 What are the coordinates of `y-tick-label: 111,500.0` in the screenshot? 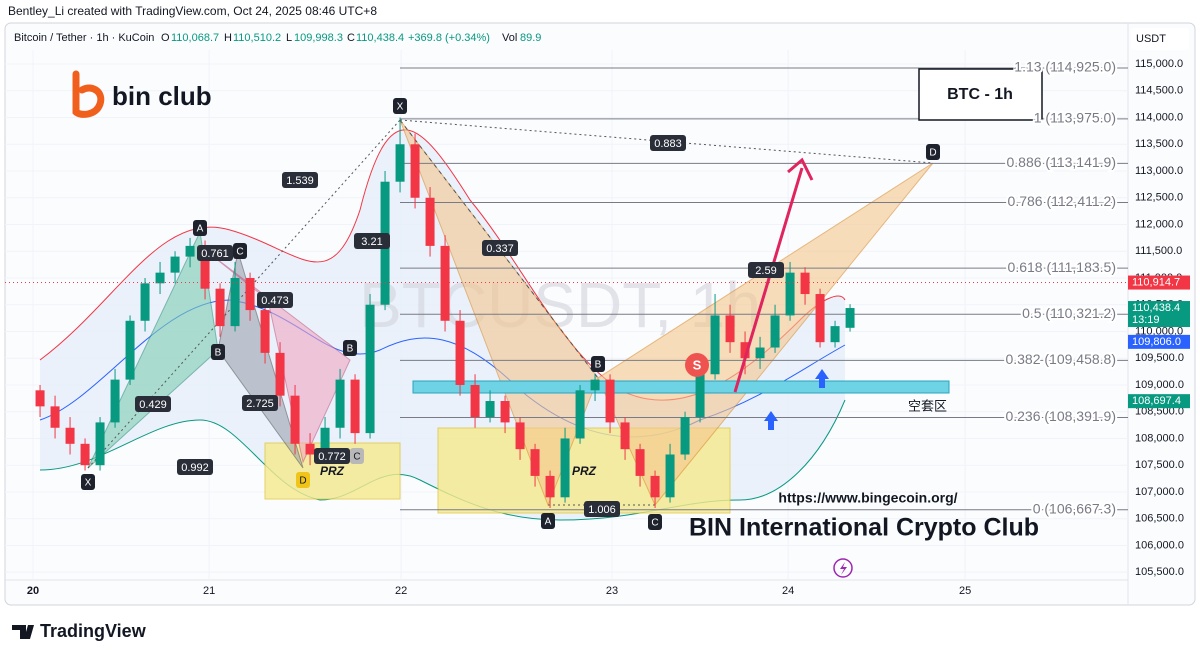 It's located at (1158, 251).